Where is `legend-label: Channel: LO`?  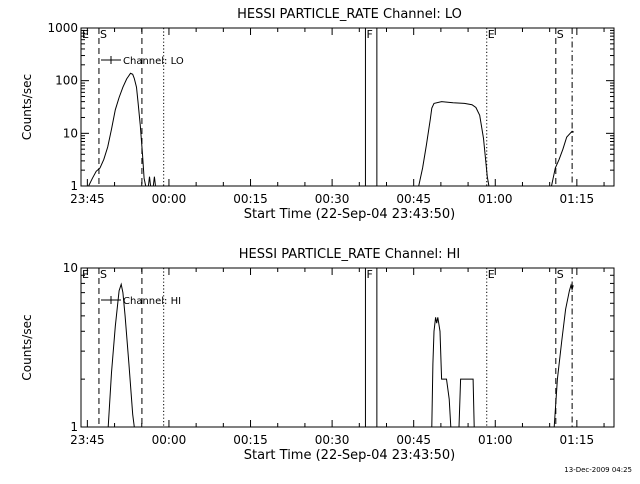
legend-label: Channel: LO is located at coordinates (153, 61).